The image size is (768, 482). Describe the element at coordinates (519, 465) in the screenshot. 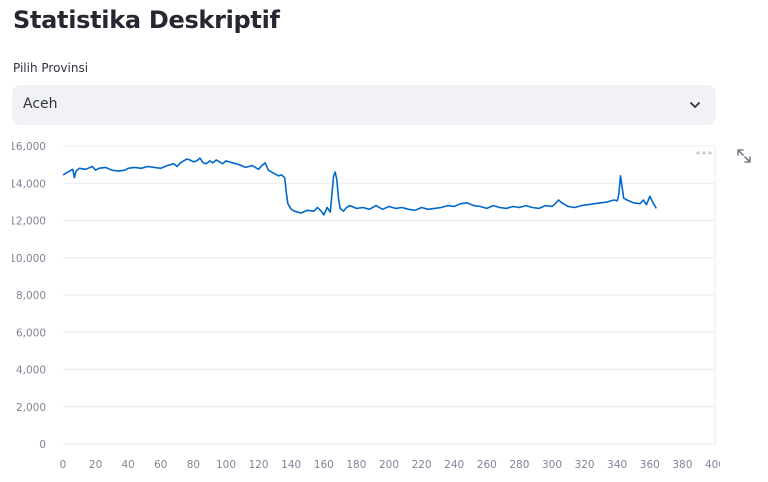

I see `x-tick-label: 280` at that location.